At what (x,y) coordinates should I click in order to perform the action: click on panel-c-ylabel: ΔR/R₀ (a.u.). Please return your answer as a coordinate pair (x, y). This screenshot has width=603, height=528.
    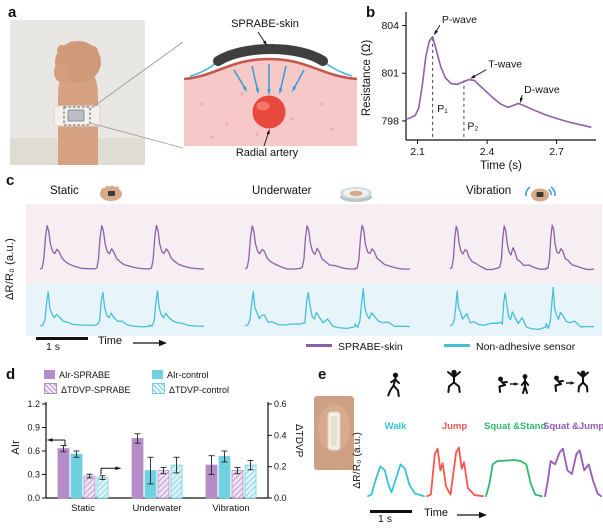
    Looking at the image, I should click on (10, 269).